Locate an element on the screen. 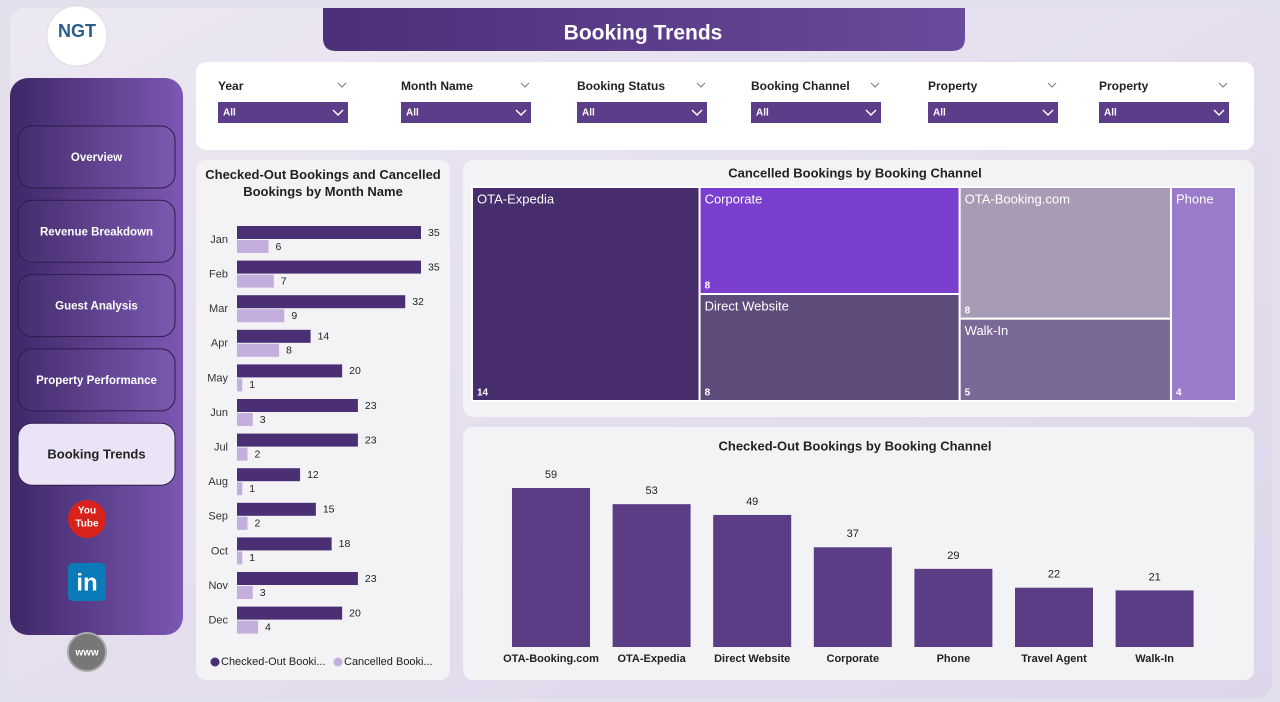 This screenshot has height=702, width=1280. linkedin-icon is located at coordinates (87, 582).